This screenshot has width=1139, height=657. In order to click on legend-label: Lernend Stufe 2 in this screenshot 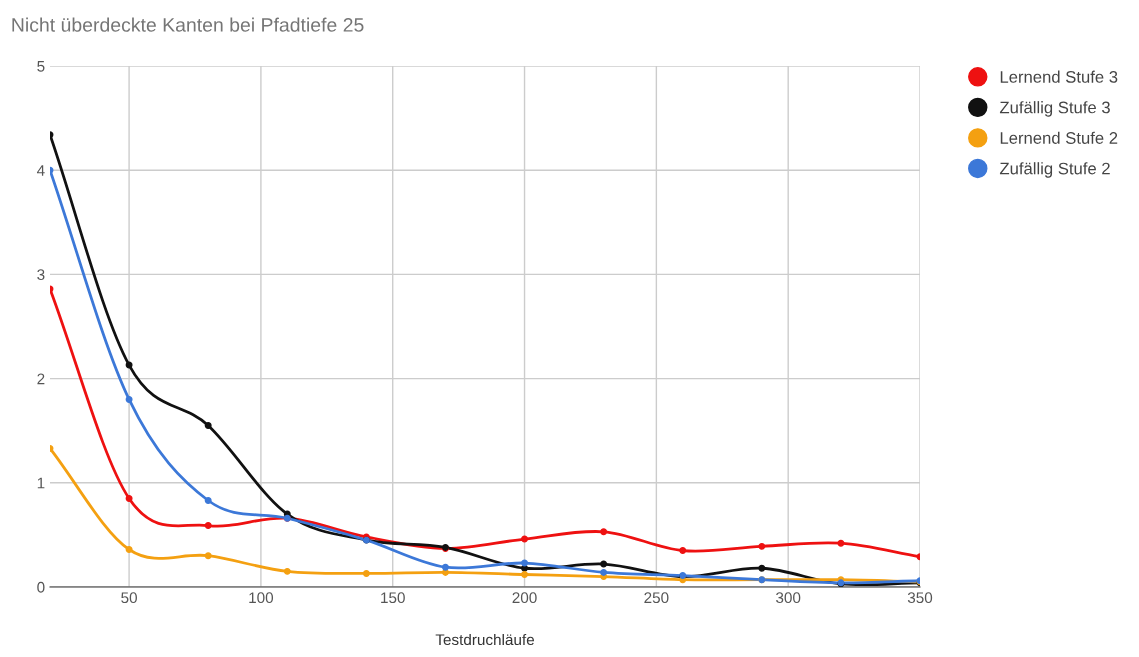, I will do `click(1059, 137)`.